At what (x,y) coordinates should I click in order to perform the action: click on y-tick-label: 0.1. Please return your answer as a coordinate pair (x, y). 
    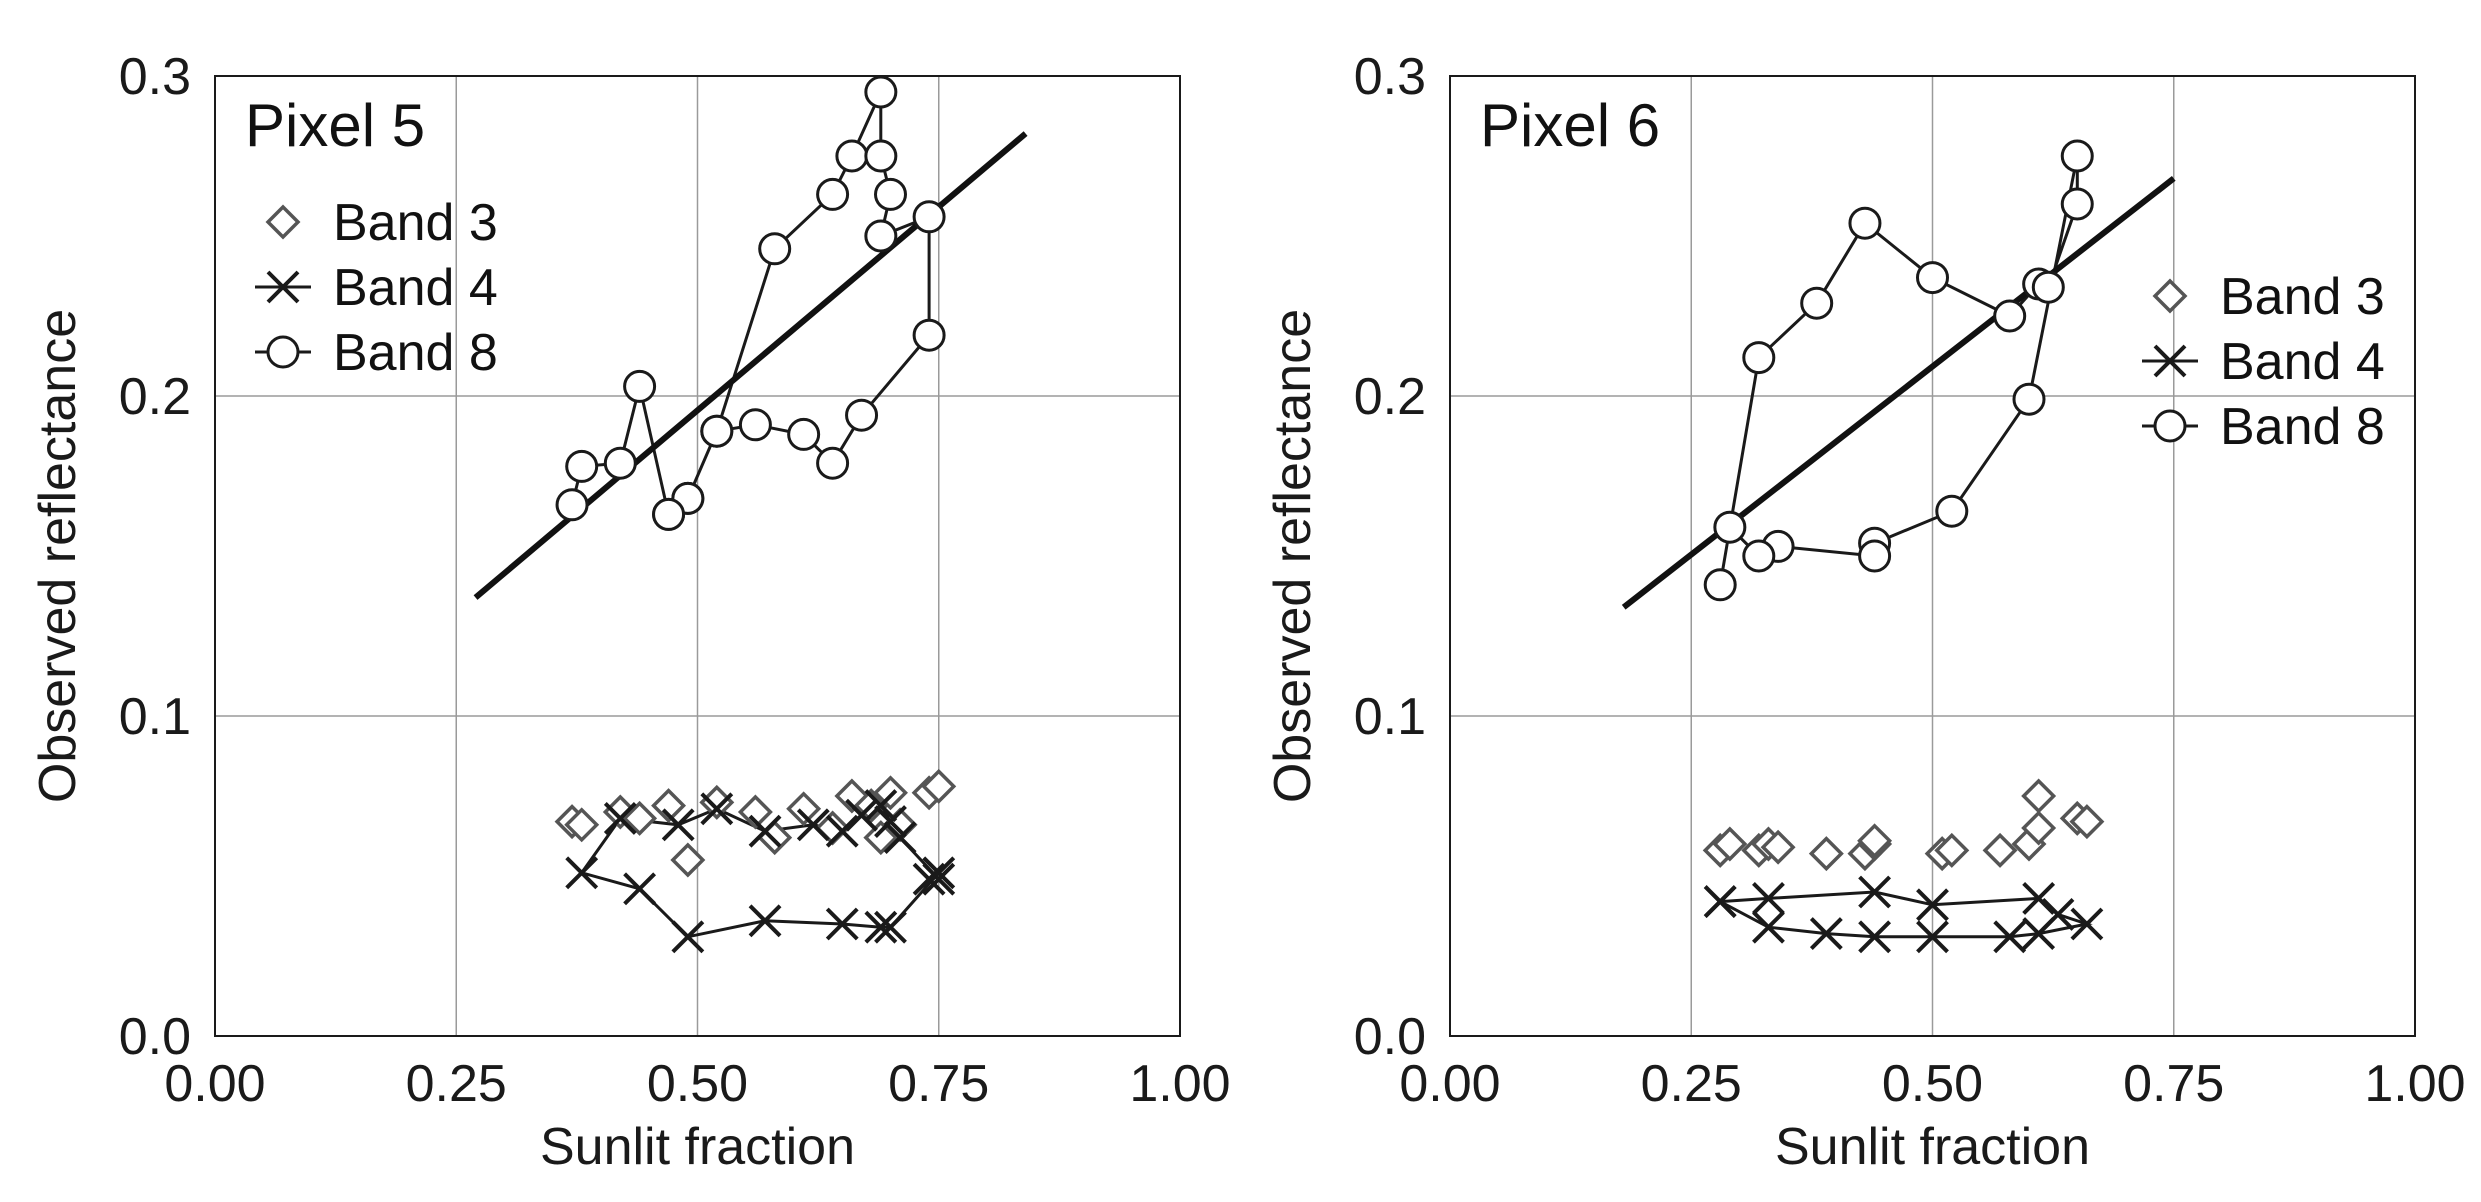
    Looking at the image, I should click on (155, 717).